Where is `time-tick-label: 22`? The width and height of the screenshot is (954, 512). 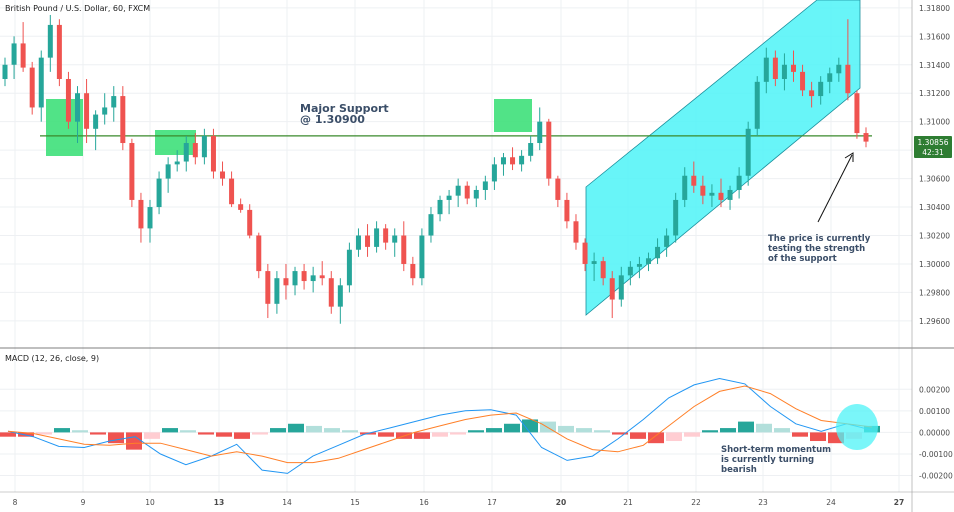 time-tick-label: 22 is located at coordinates (696, 502).